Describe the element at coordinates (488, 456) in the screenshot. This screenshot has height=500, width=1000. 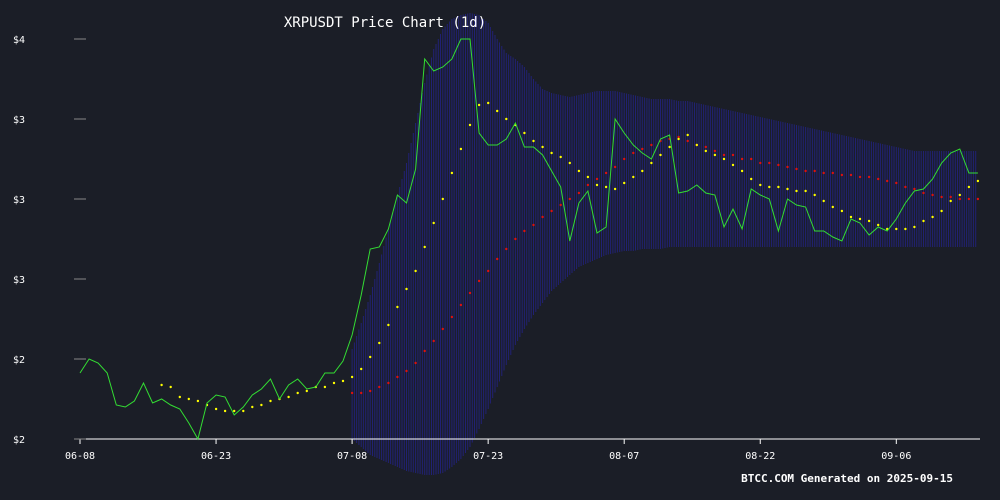
I see `x-tick-label: 07-23` at that location.